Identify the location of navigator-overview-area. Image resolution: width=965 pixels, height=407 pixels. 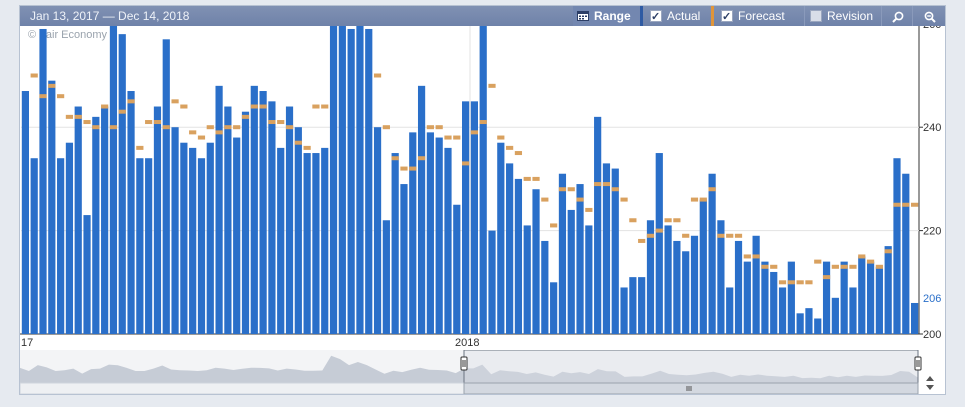
(469, 369).